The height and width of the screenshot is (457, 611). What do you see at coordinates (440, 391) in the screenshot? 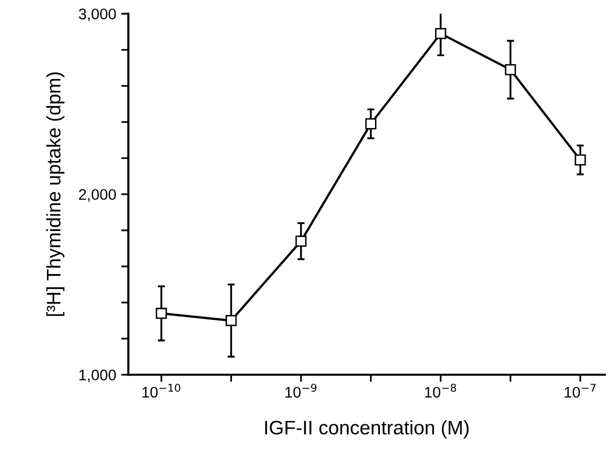
I see `x-tick-label: 10$^{−8}$` at bounding box center [440, 391].